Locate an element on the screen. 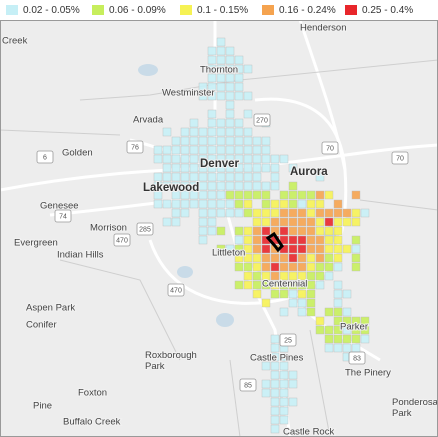  legend-swatch is located at coordinates (98, 10).